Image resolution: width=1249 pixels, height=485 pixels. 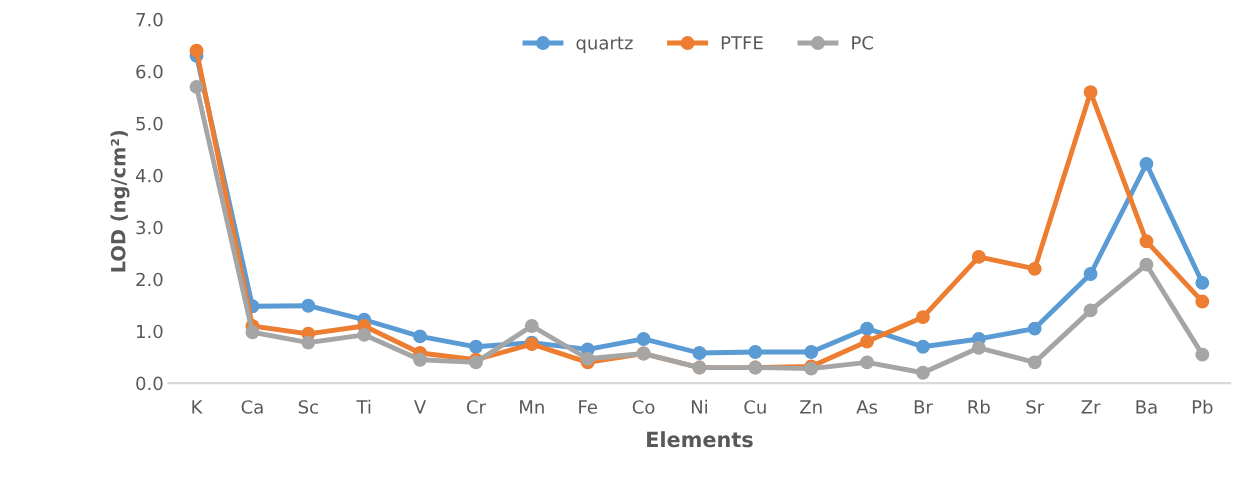 I want to click on y-axis-title: LOD (ng/cm²), so click(x=120, y=201).